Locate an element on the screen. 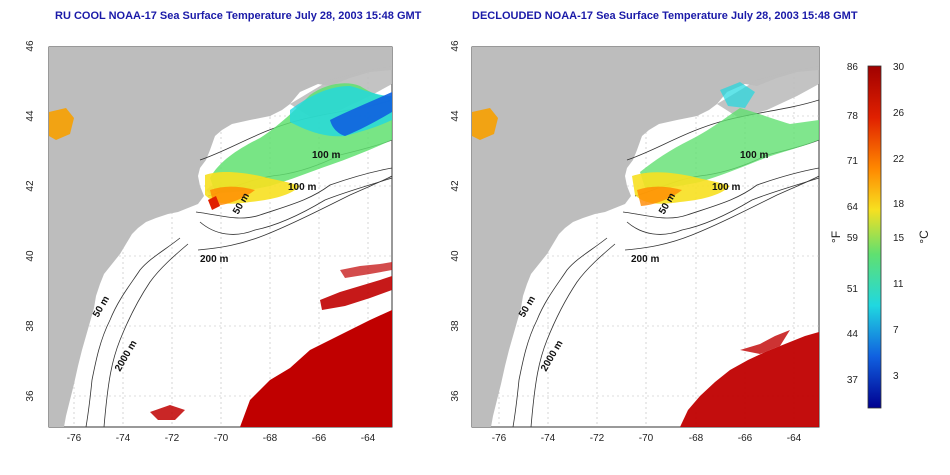  celsius-tick: 3 is located at coordinates (896, 376).